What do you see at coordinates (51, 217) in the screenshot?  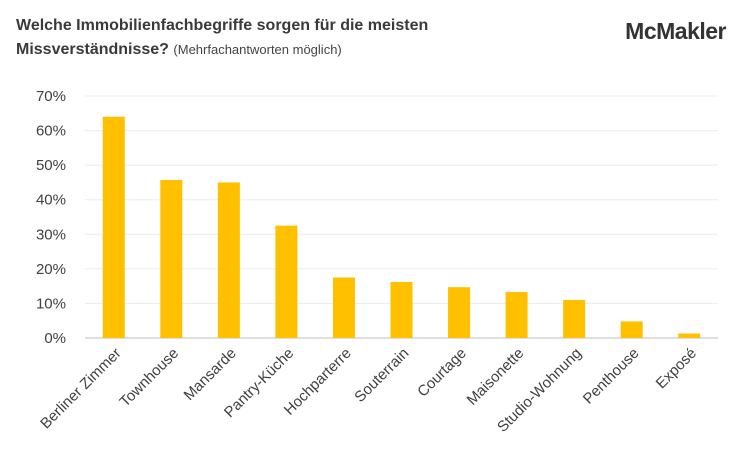 I see `y-axis-ticks: 0% 10% 20% 30% 40% 50% 60% 70%` at bounding box center [51, 217].